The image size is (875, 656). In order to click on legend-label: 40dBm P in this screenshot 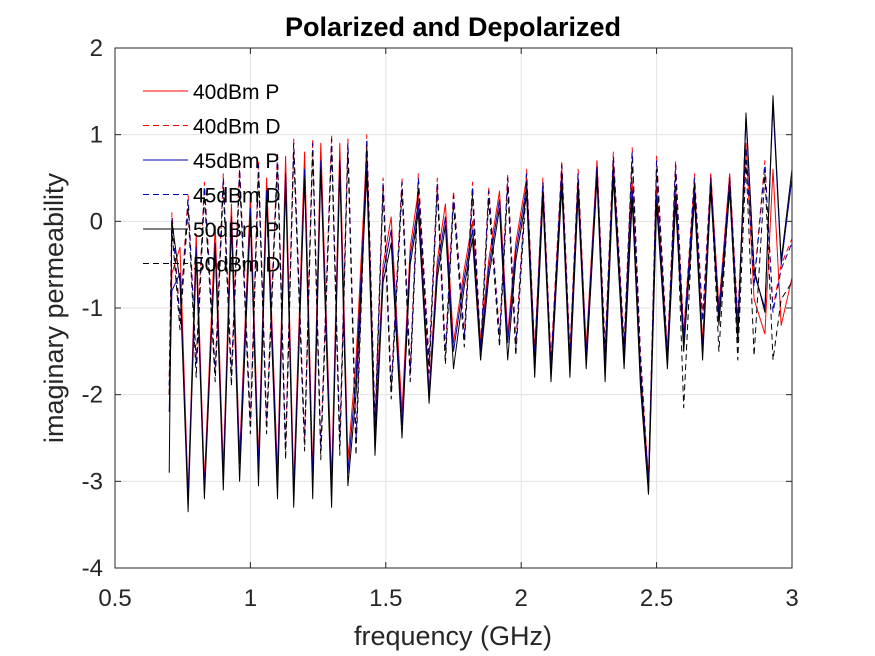, I will do `click(236, 92)`.